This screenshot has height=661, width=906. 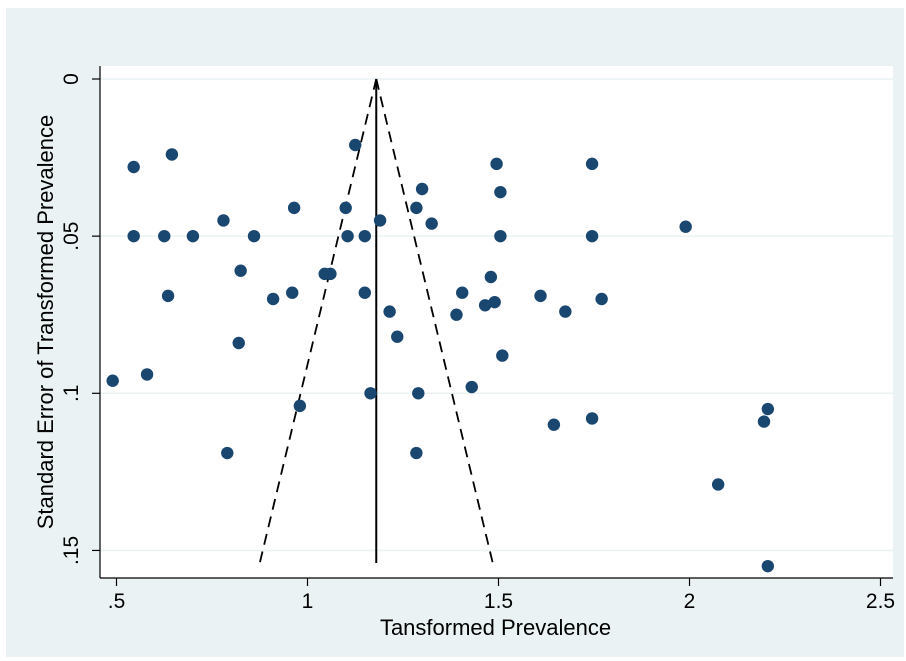 What do you see at coordinates (117, 601) in the screenshot?
I see `x-tick-label: .5` at bounding box center [117, 601].